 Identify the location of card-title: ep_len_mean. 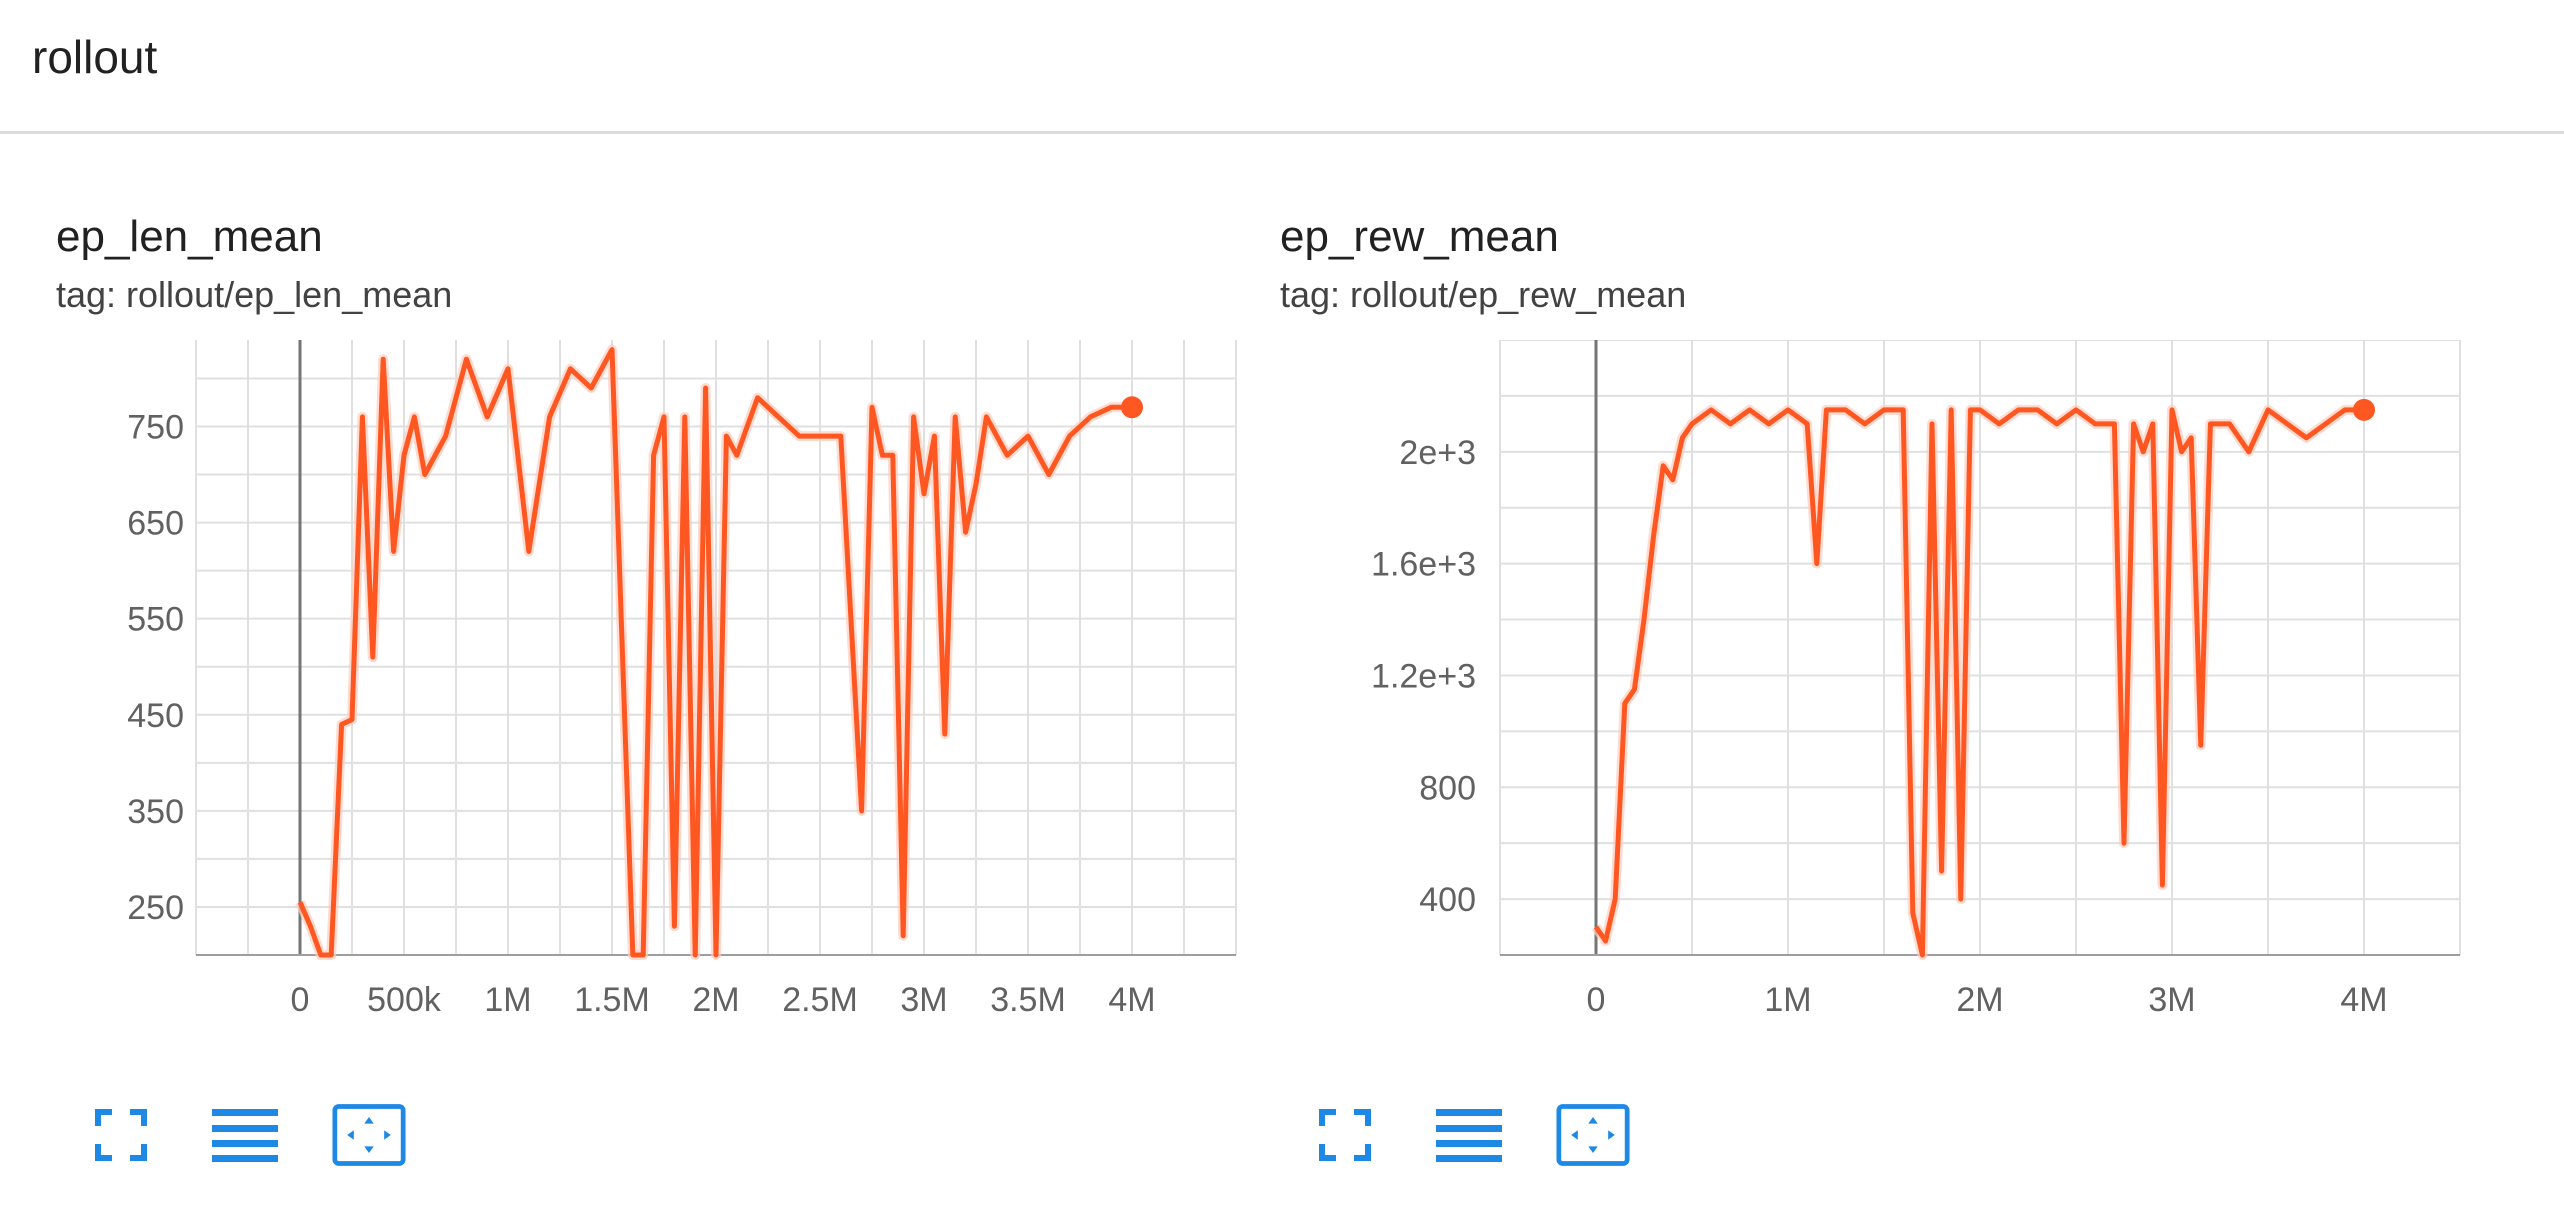
(189, 236).